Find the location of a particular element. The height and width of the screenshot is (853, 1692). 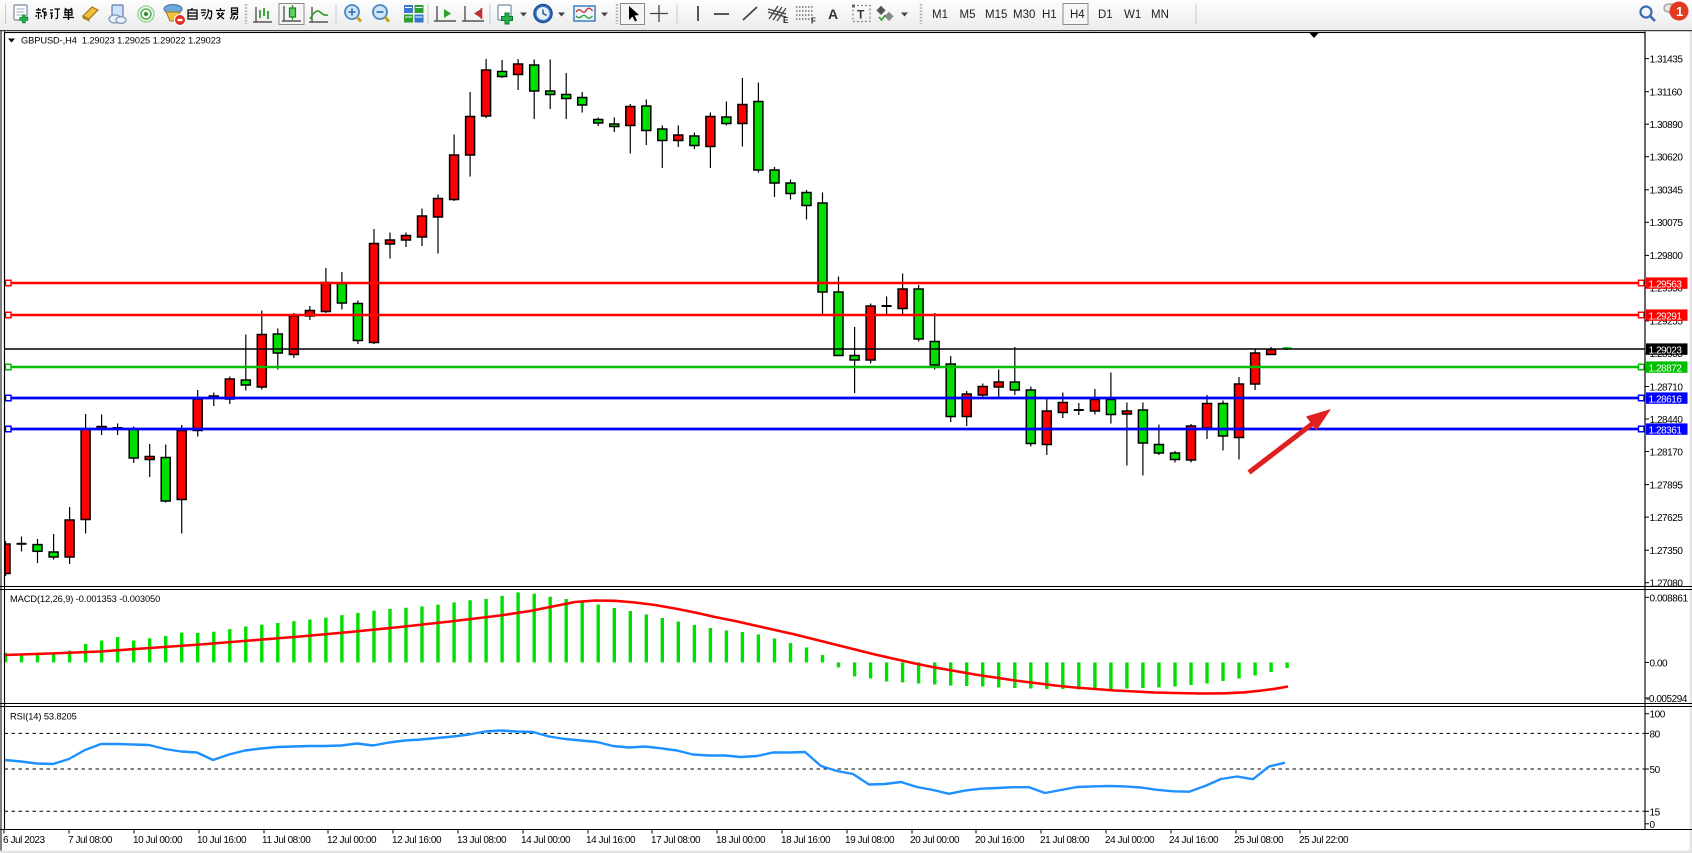

svg-text: RSI(14) 53.8205 is located at coordinates (43, 717).